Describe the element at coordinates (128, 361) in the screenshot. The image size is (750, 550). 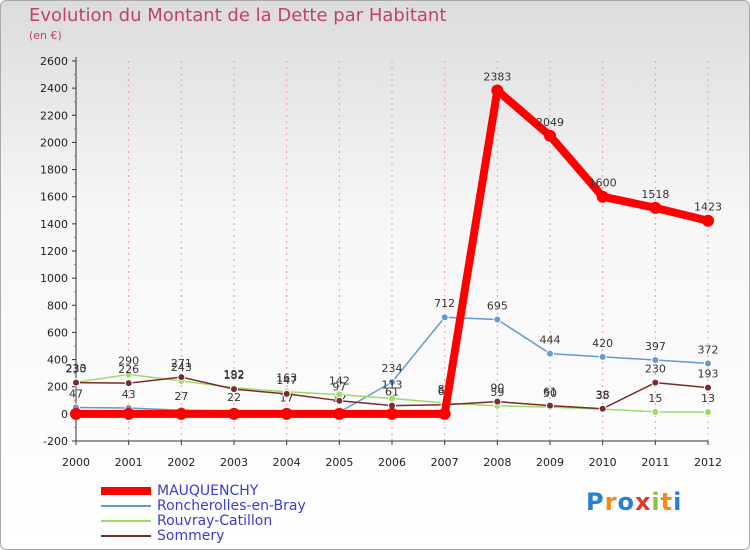
I see `data-label: 290` at that location.